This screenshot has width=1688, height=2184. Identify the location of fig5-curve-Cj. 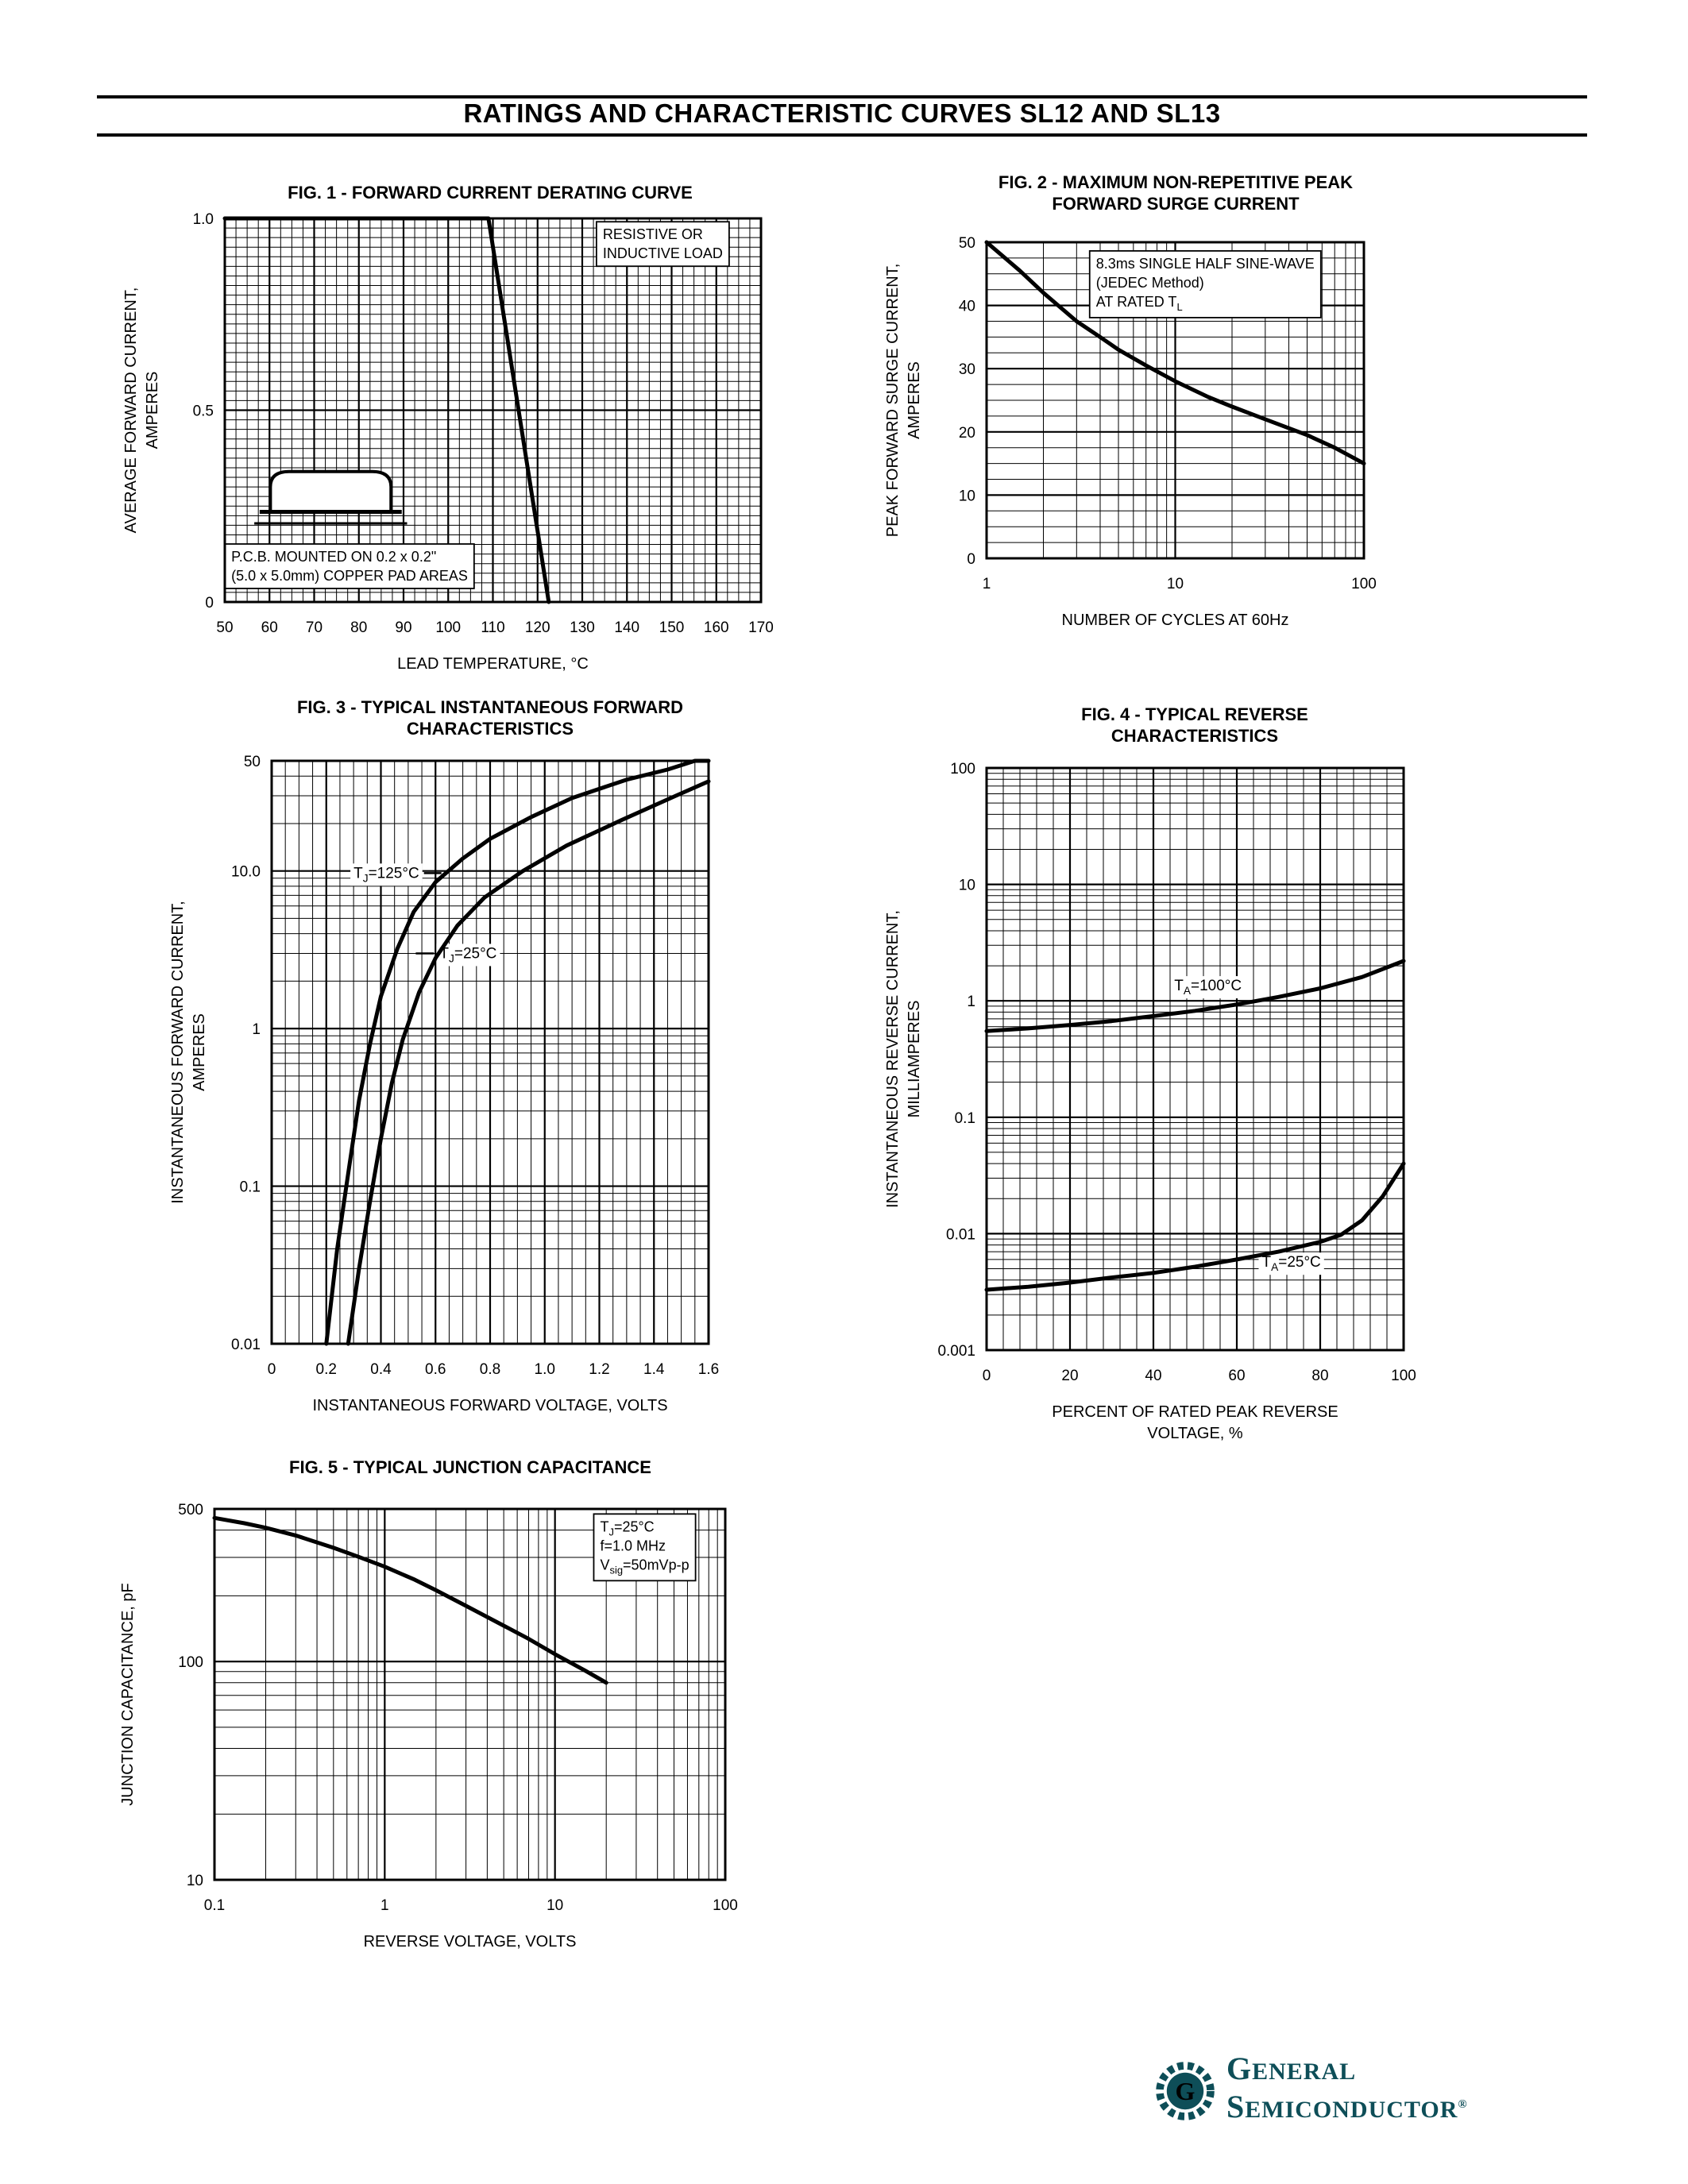
(410, 1600).